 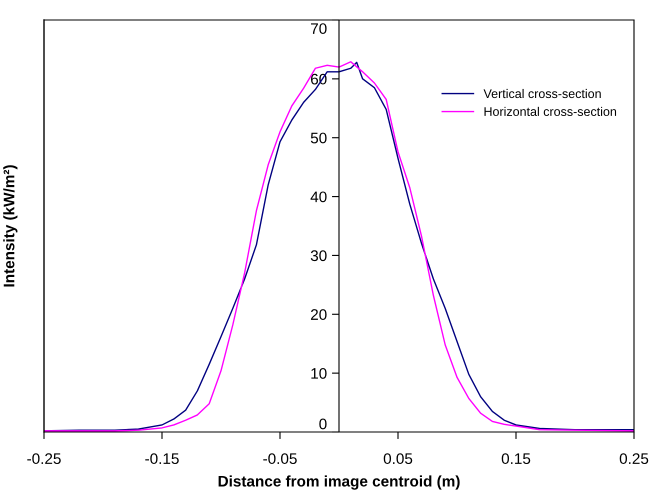 What do you see at coordinates (550, 111) in the screenshot?
I see `legend-label: Horizontal cross-section` at bounding box center [550, 111].